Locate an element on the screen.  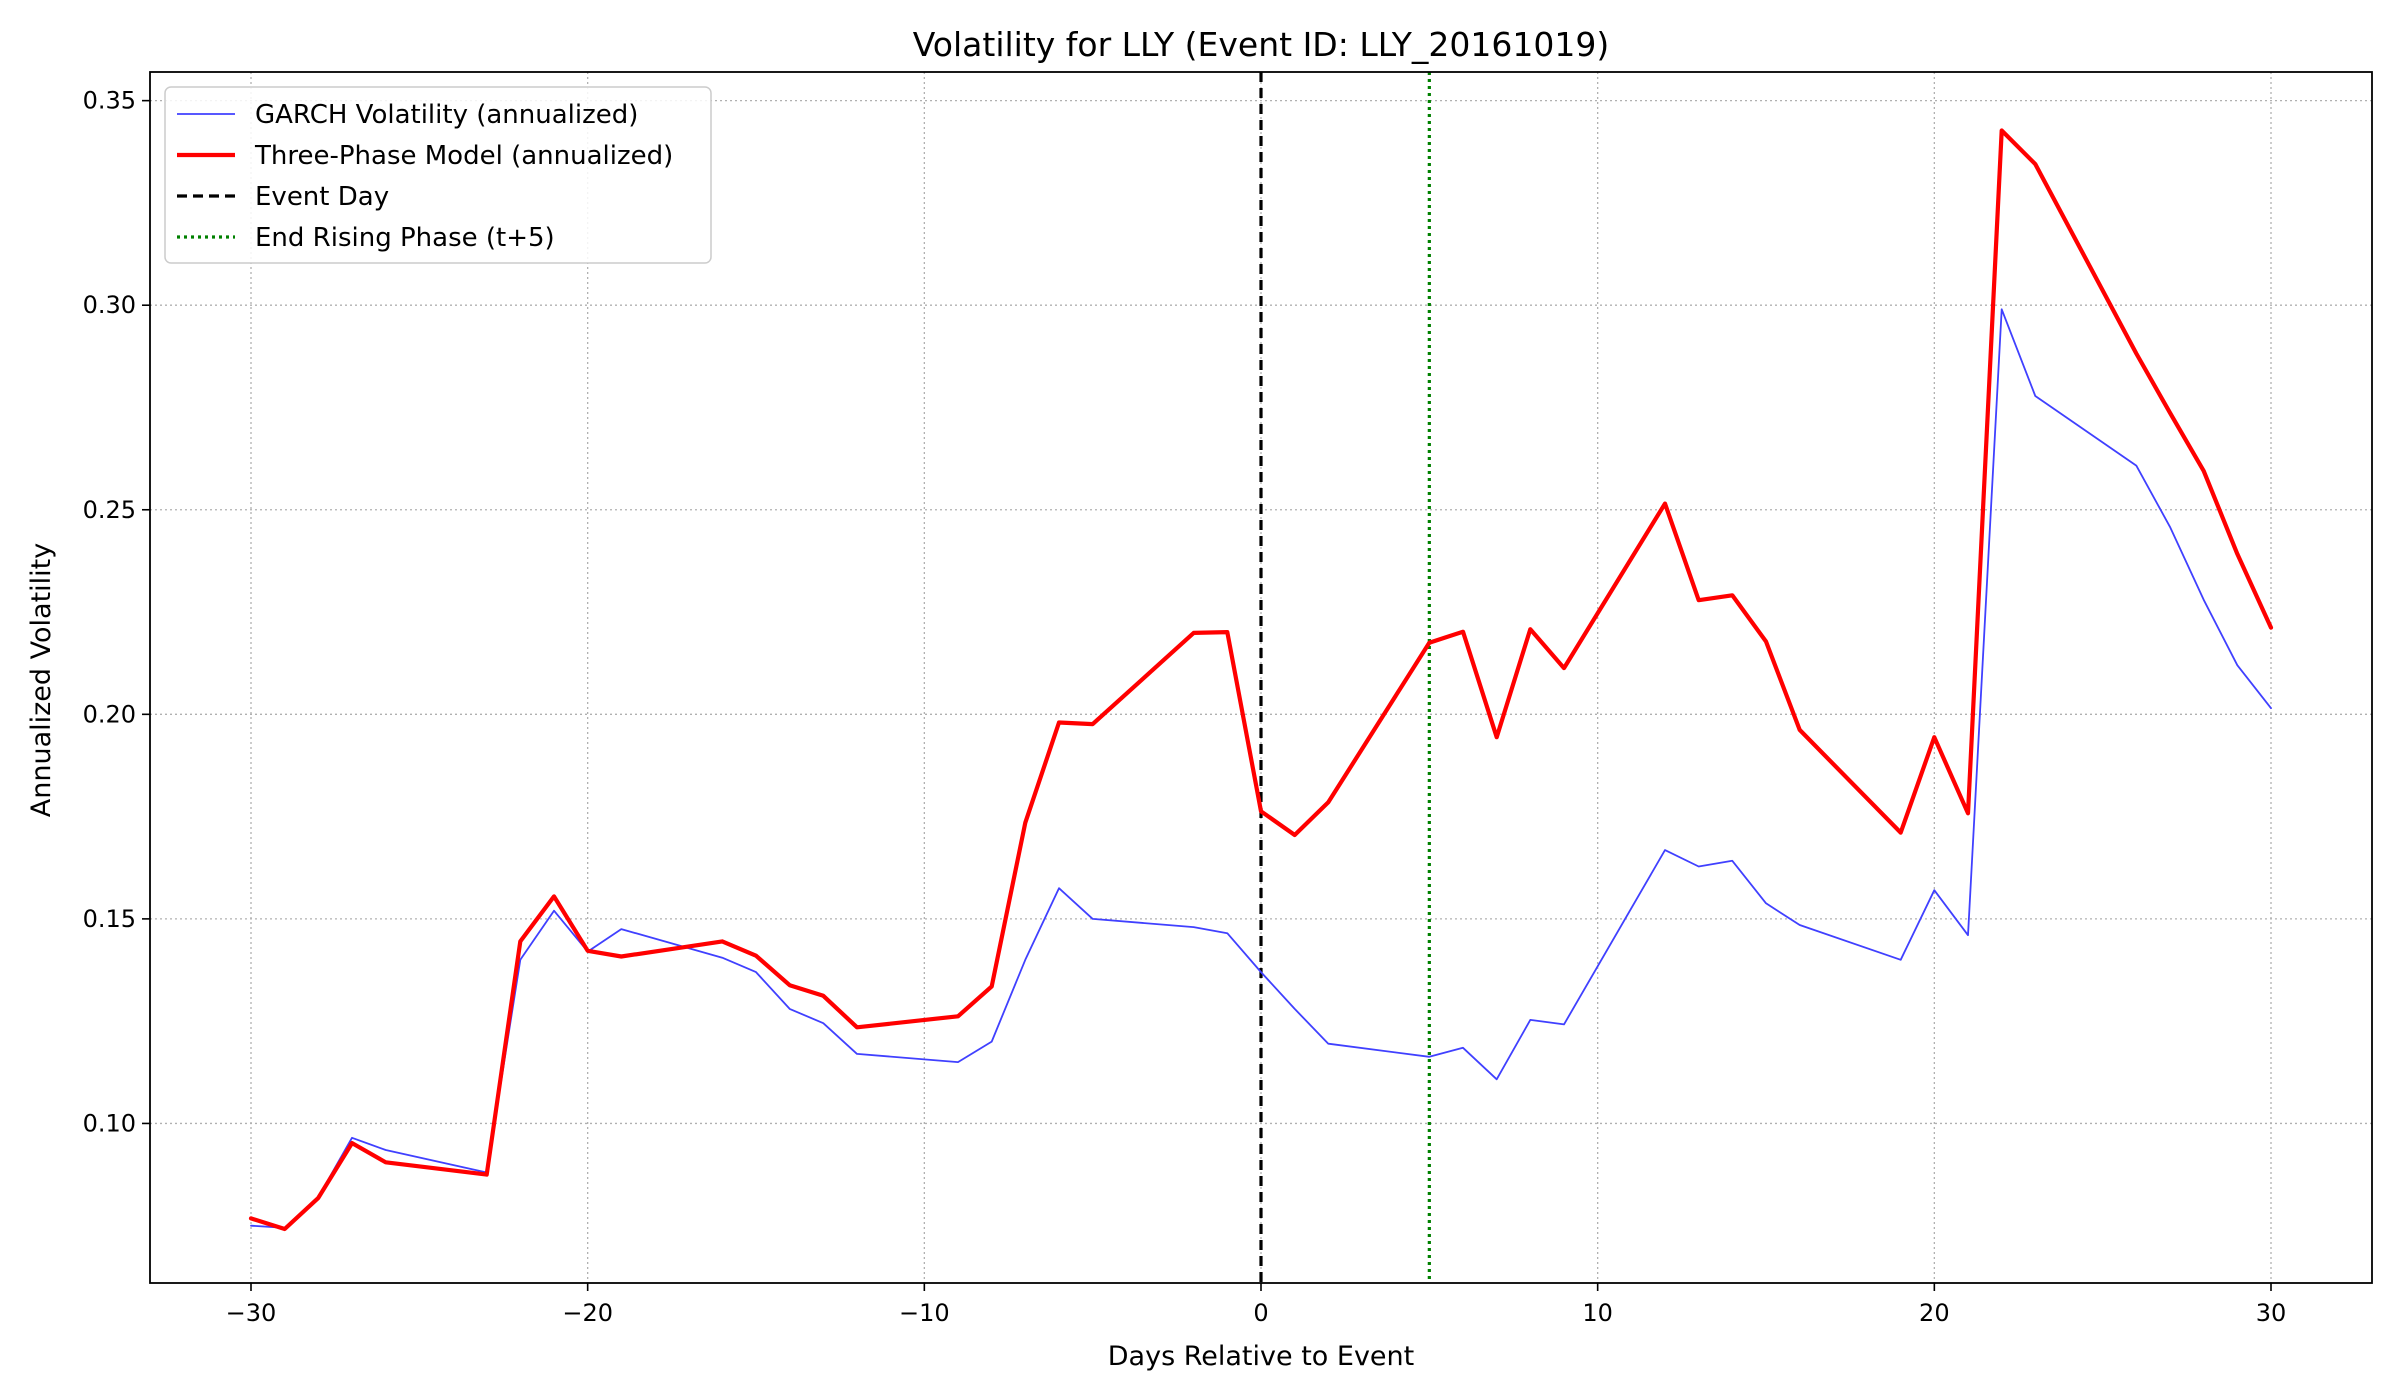
x-tick-label: −30 is located at coordinates (251, 1313).